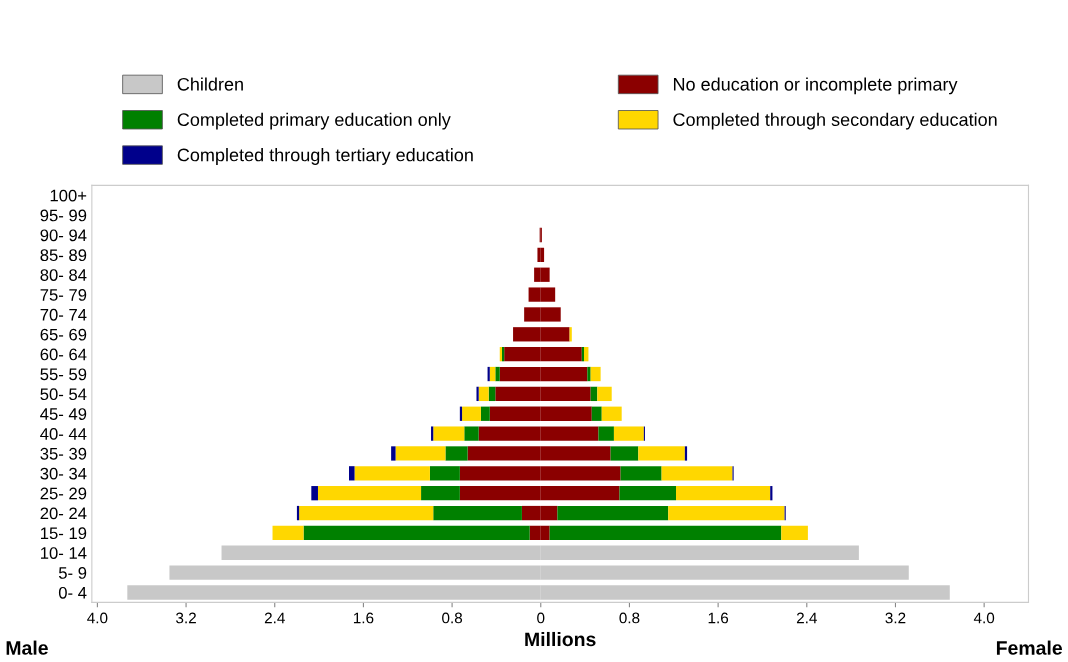 This screenshot has height=662, width=1068. I want to click on y-tick-label: 35- 39, so click(63, 453).